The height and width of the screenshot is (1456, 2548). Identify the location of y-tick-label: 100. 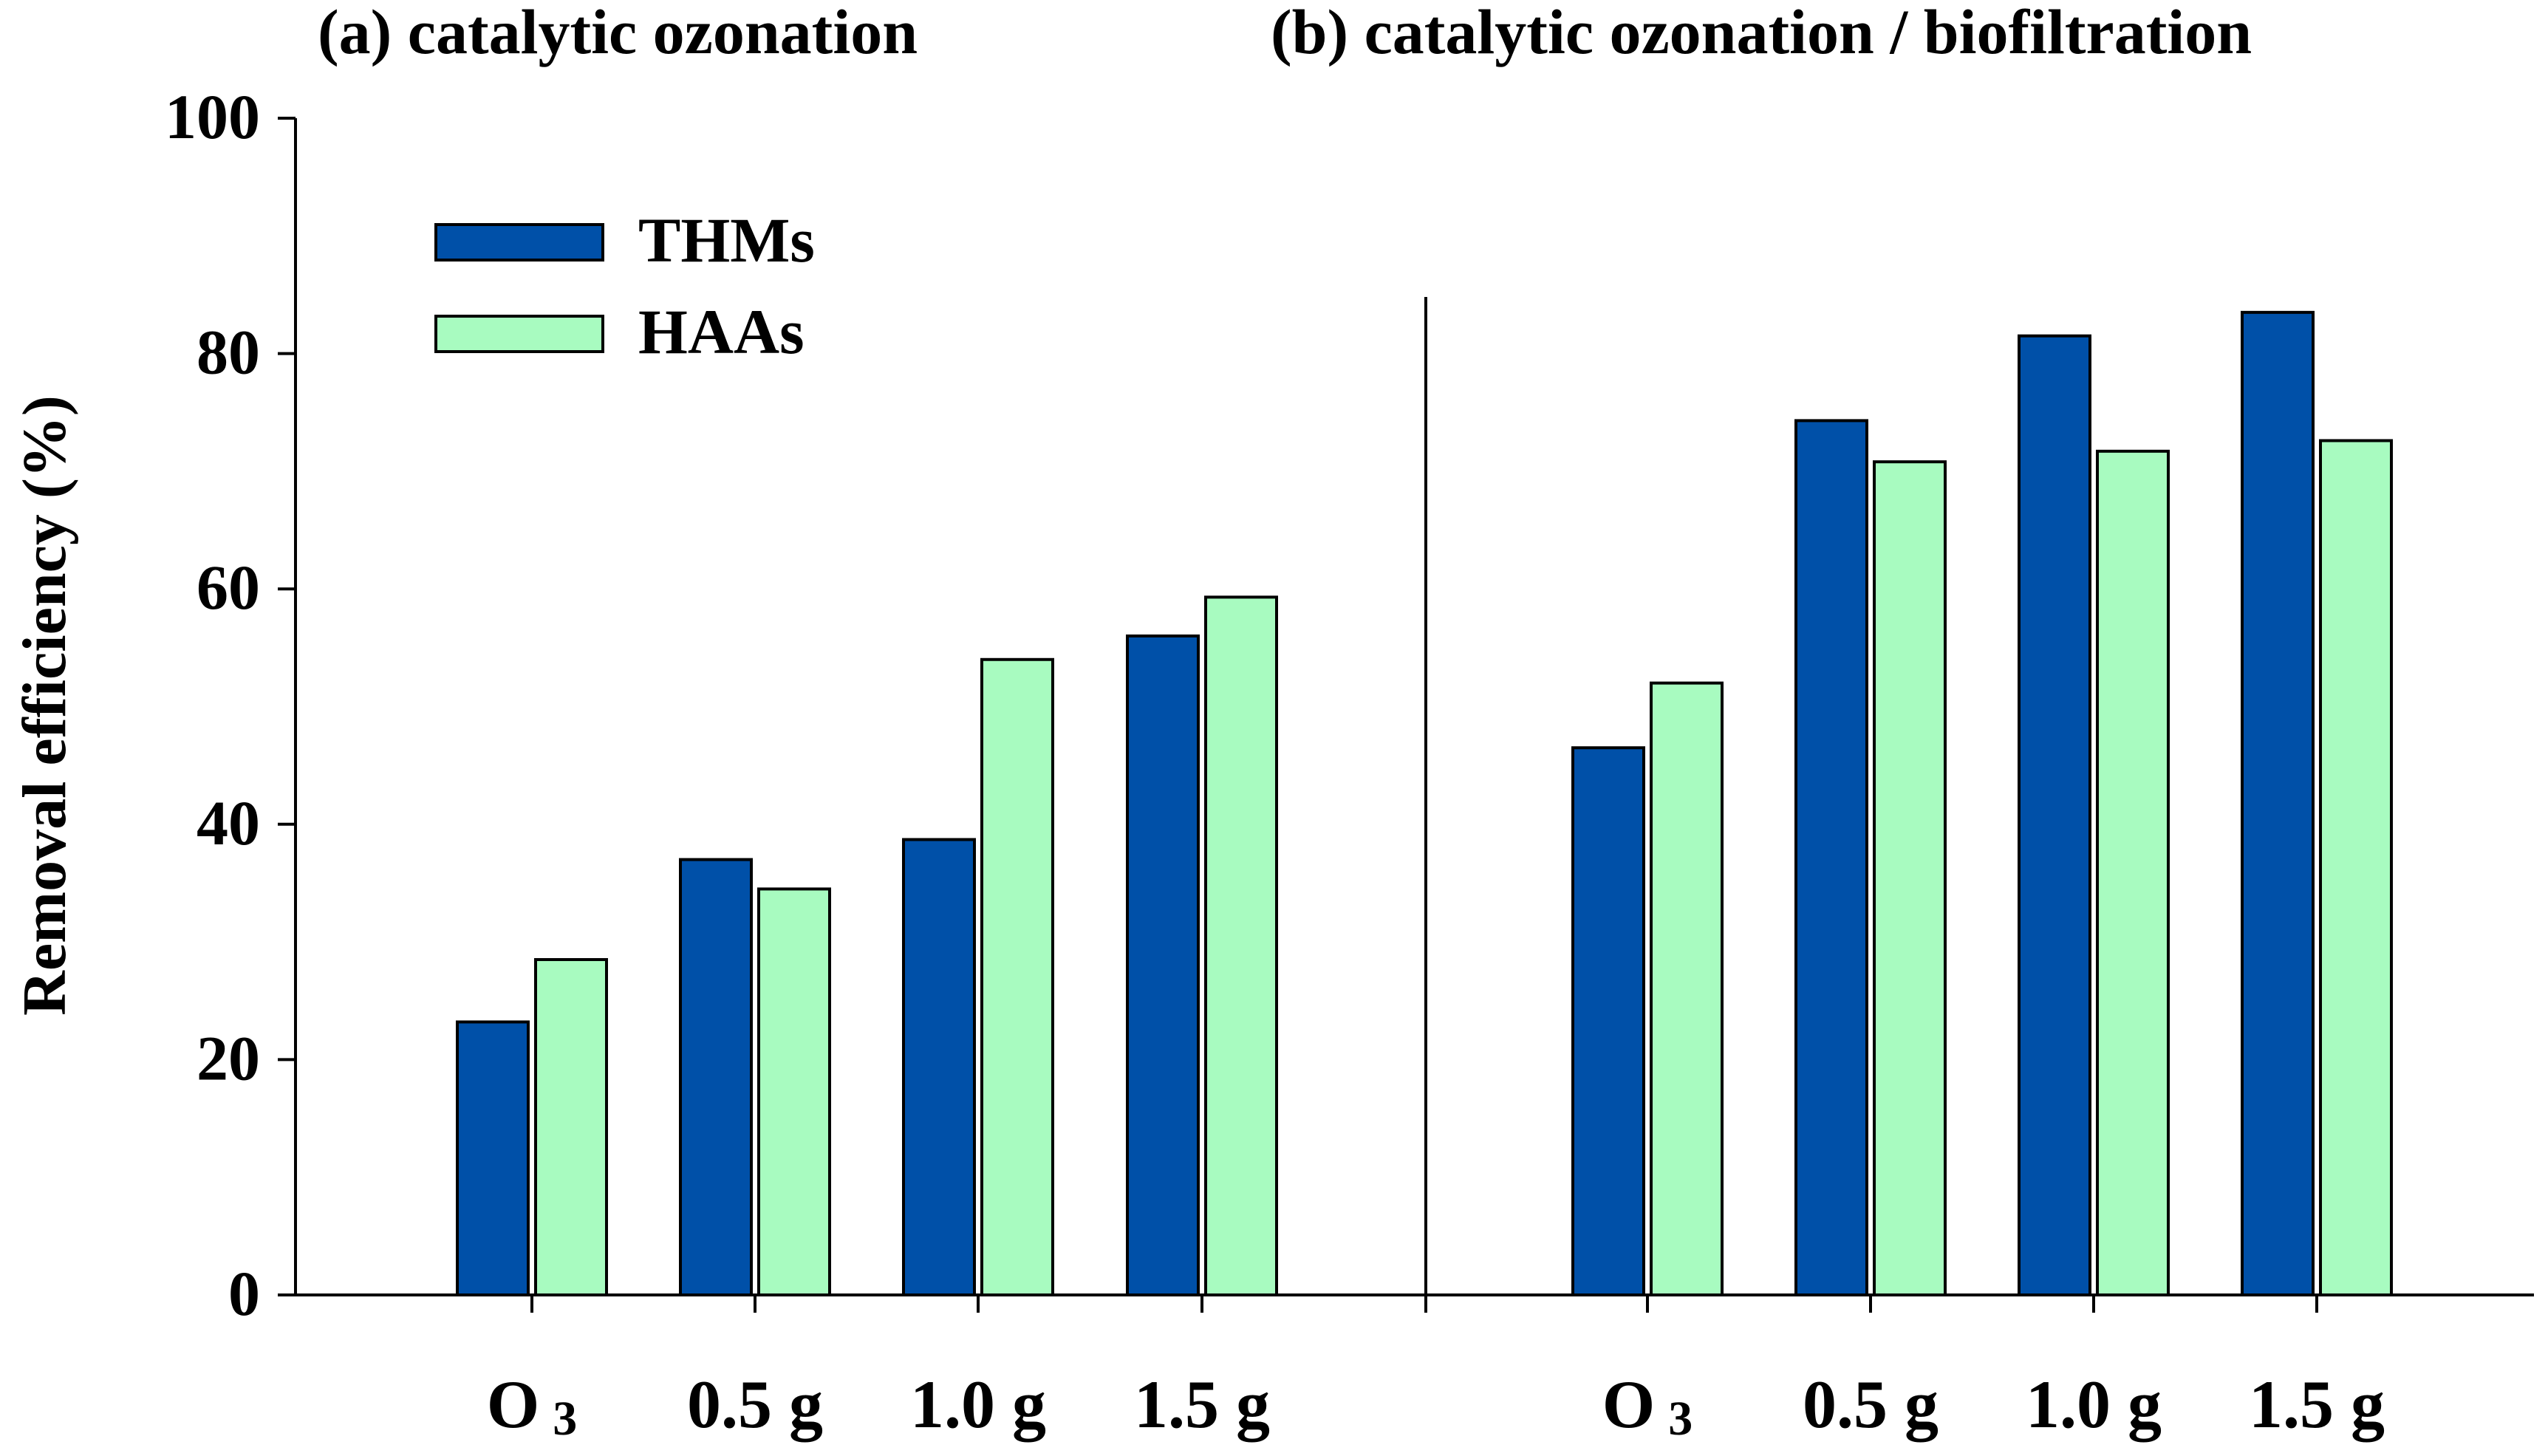
(212, 116).